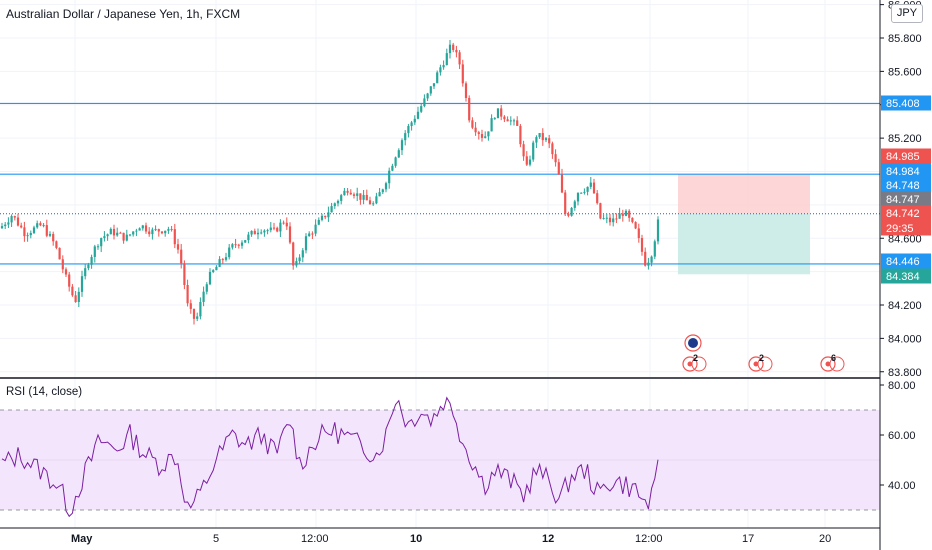 This screenshot has width=932, height=550. Describe the element at coordinates (44, 392) in the screenshot. I see `rsi-title: RSI (14, close)` at that location.